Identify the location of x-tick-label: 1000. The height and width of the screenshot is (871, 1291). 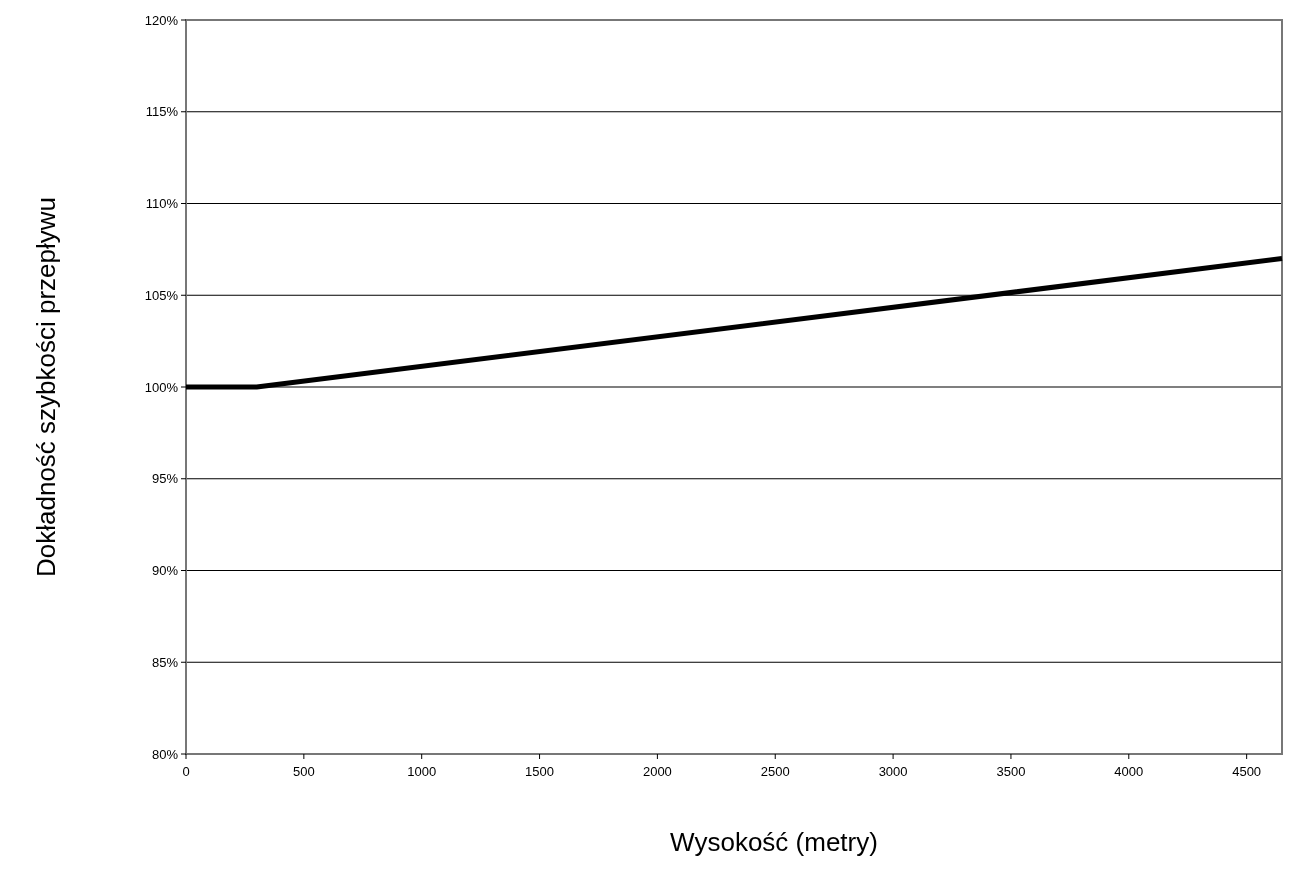
(422, 771).